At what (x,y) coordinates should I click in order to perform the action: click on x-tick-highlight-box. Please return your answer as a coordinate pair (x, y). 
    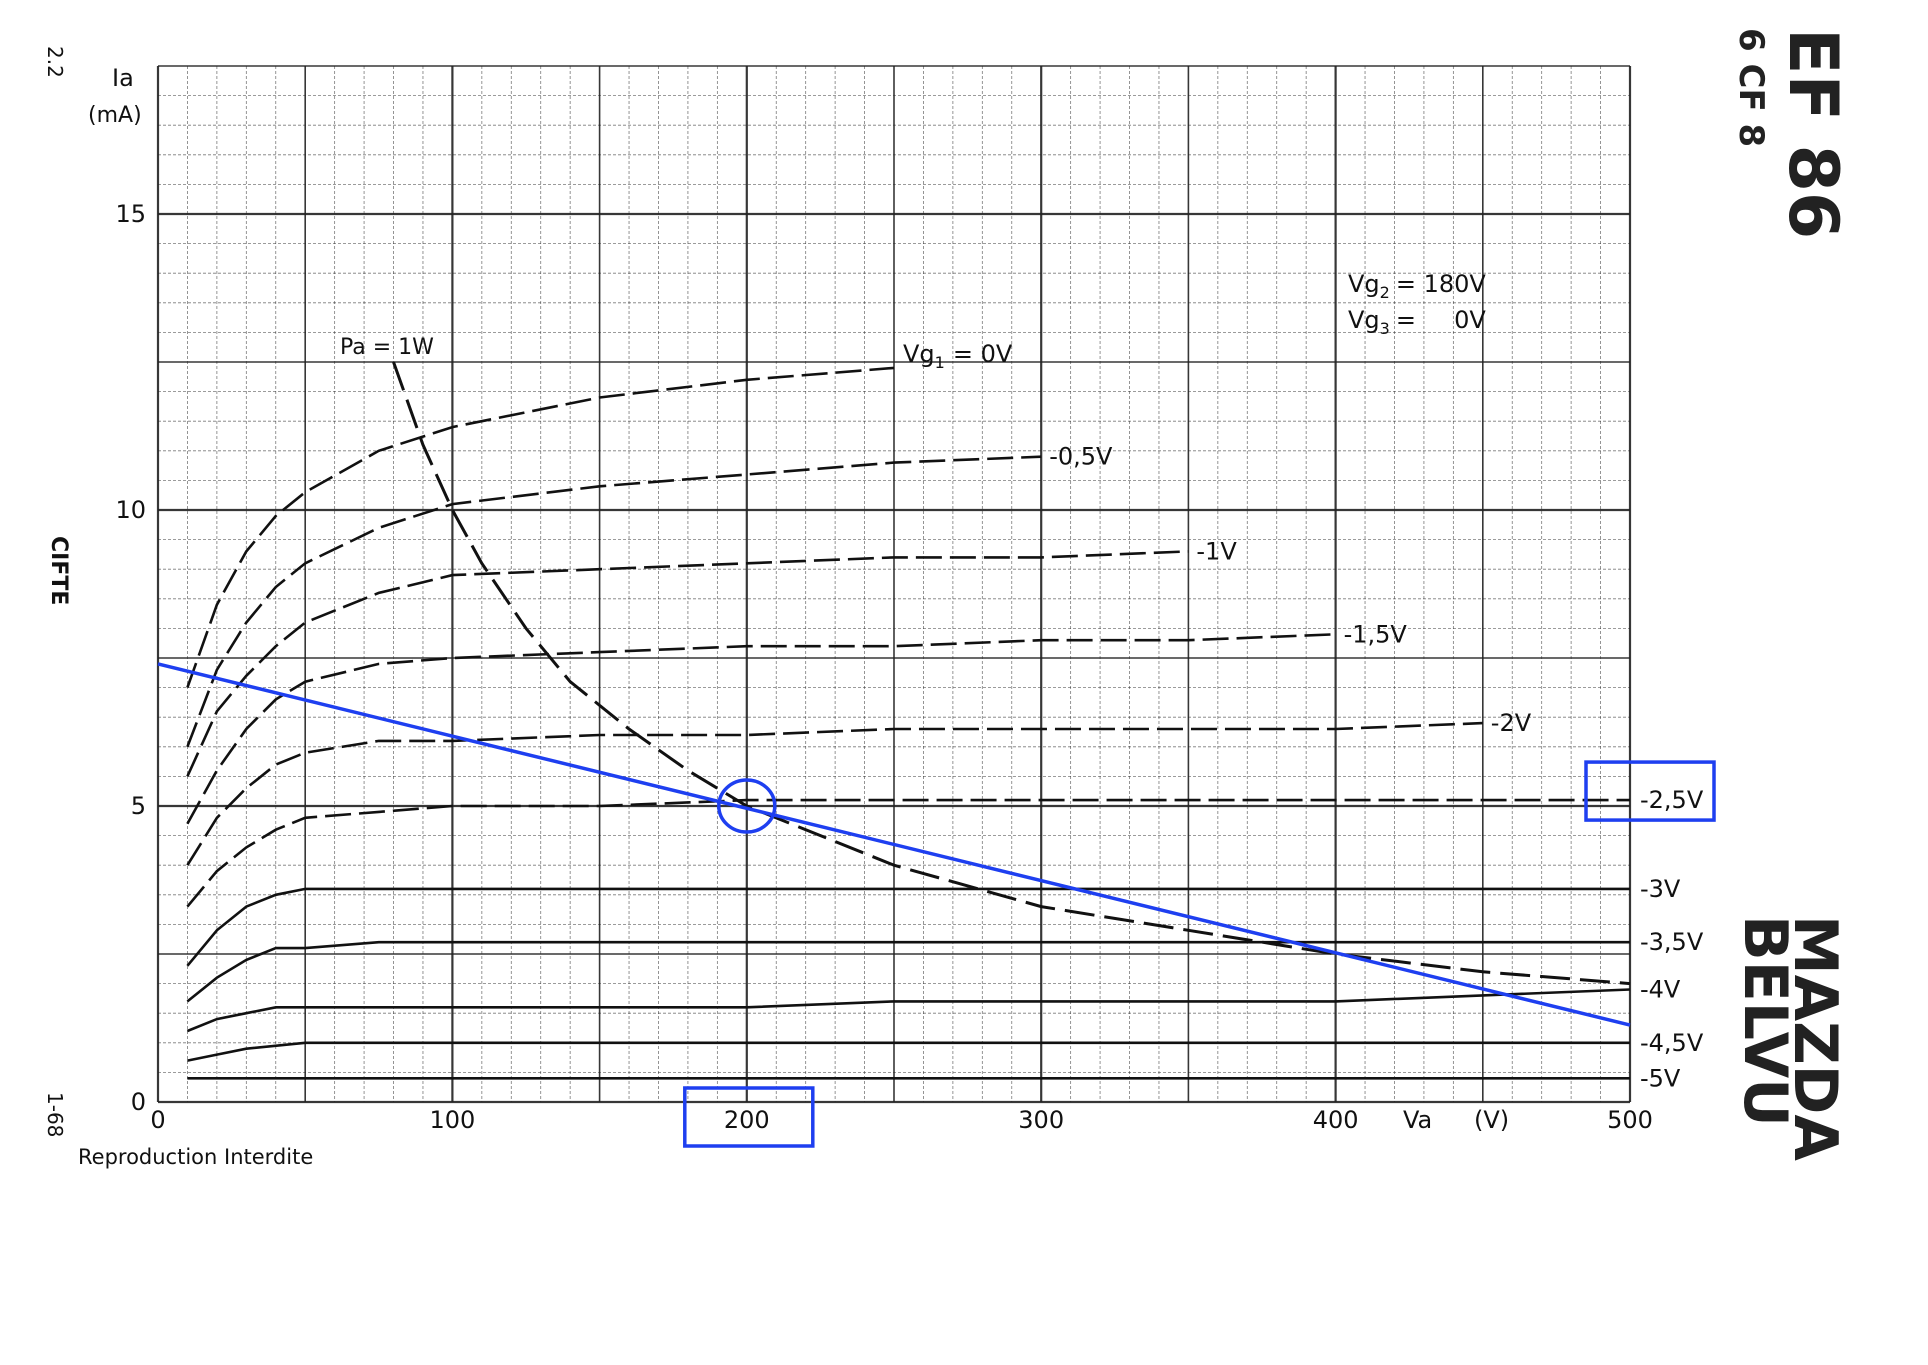
    Looking at the image, I should click on (749, 1117).